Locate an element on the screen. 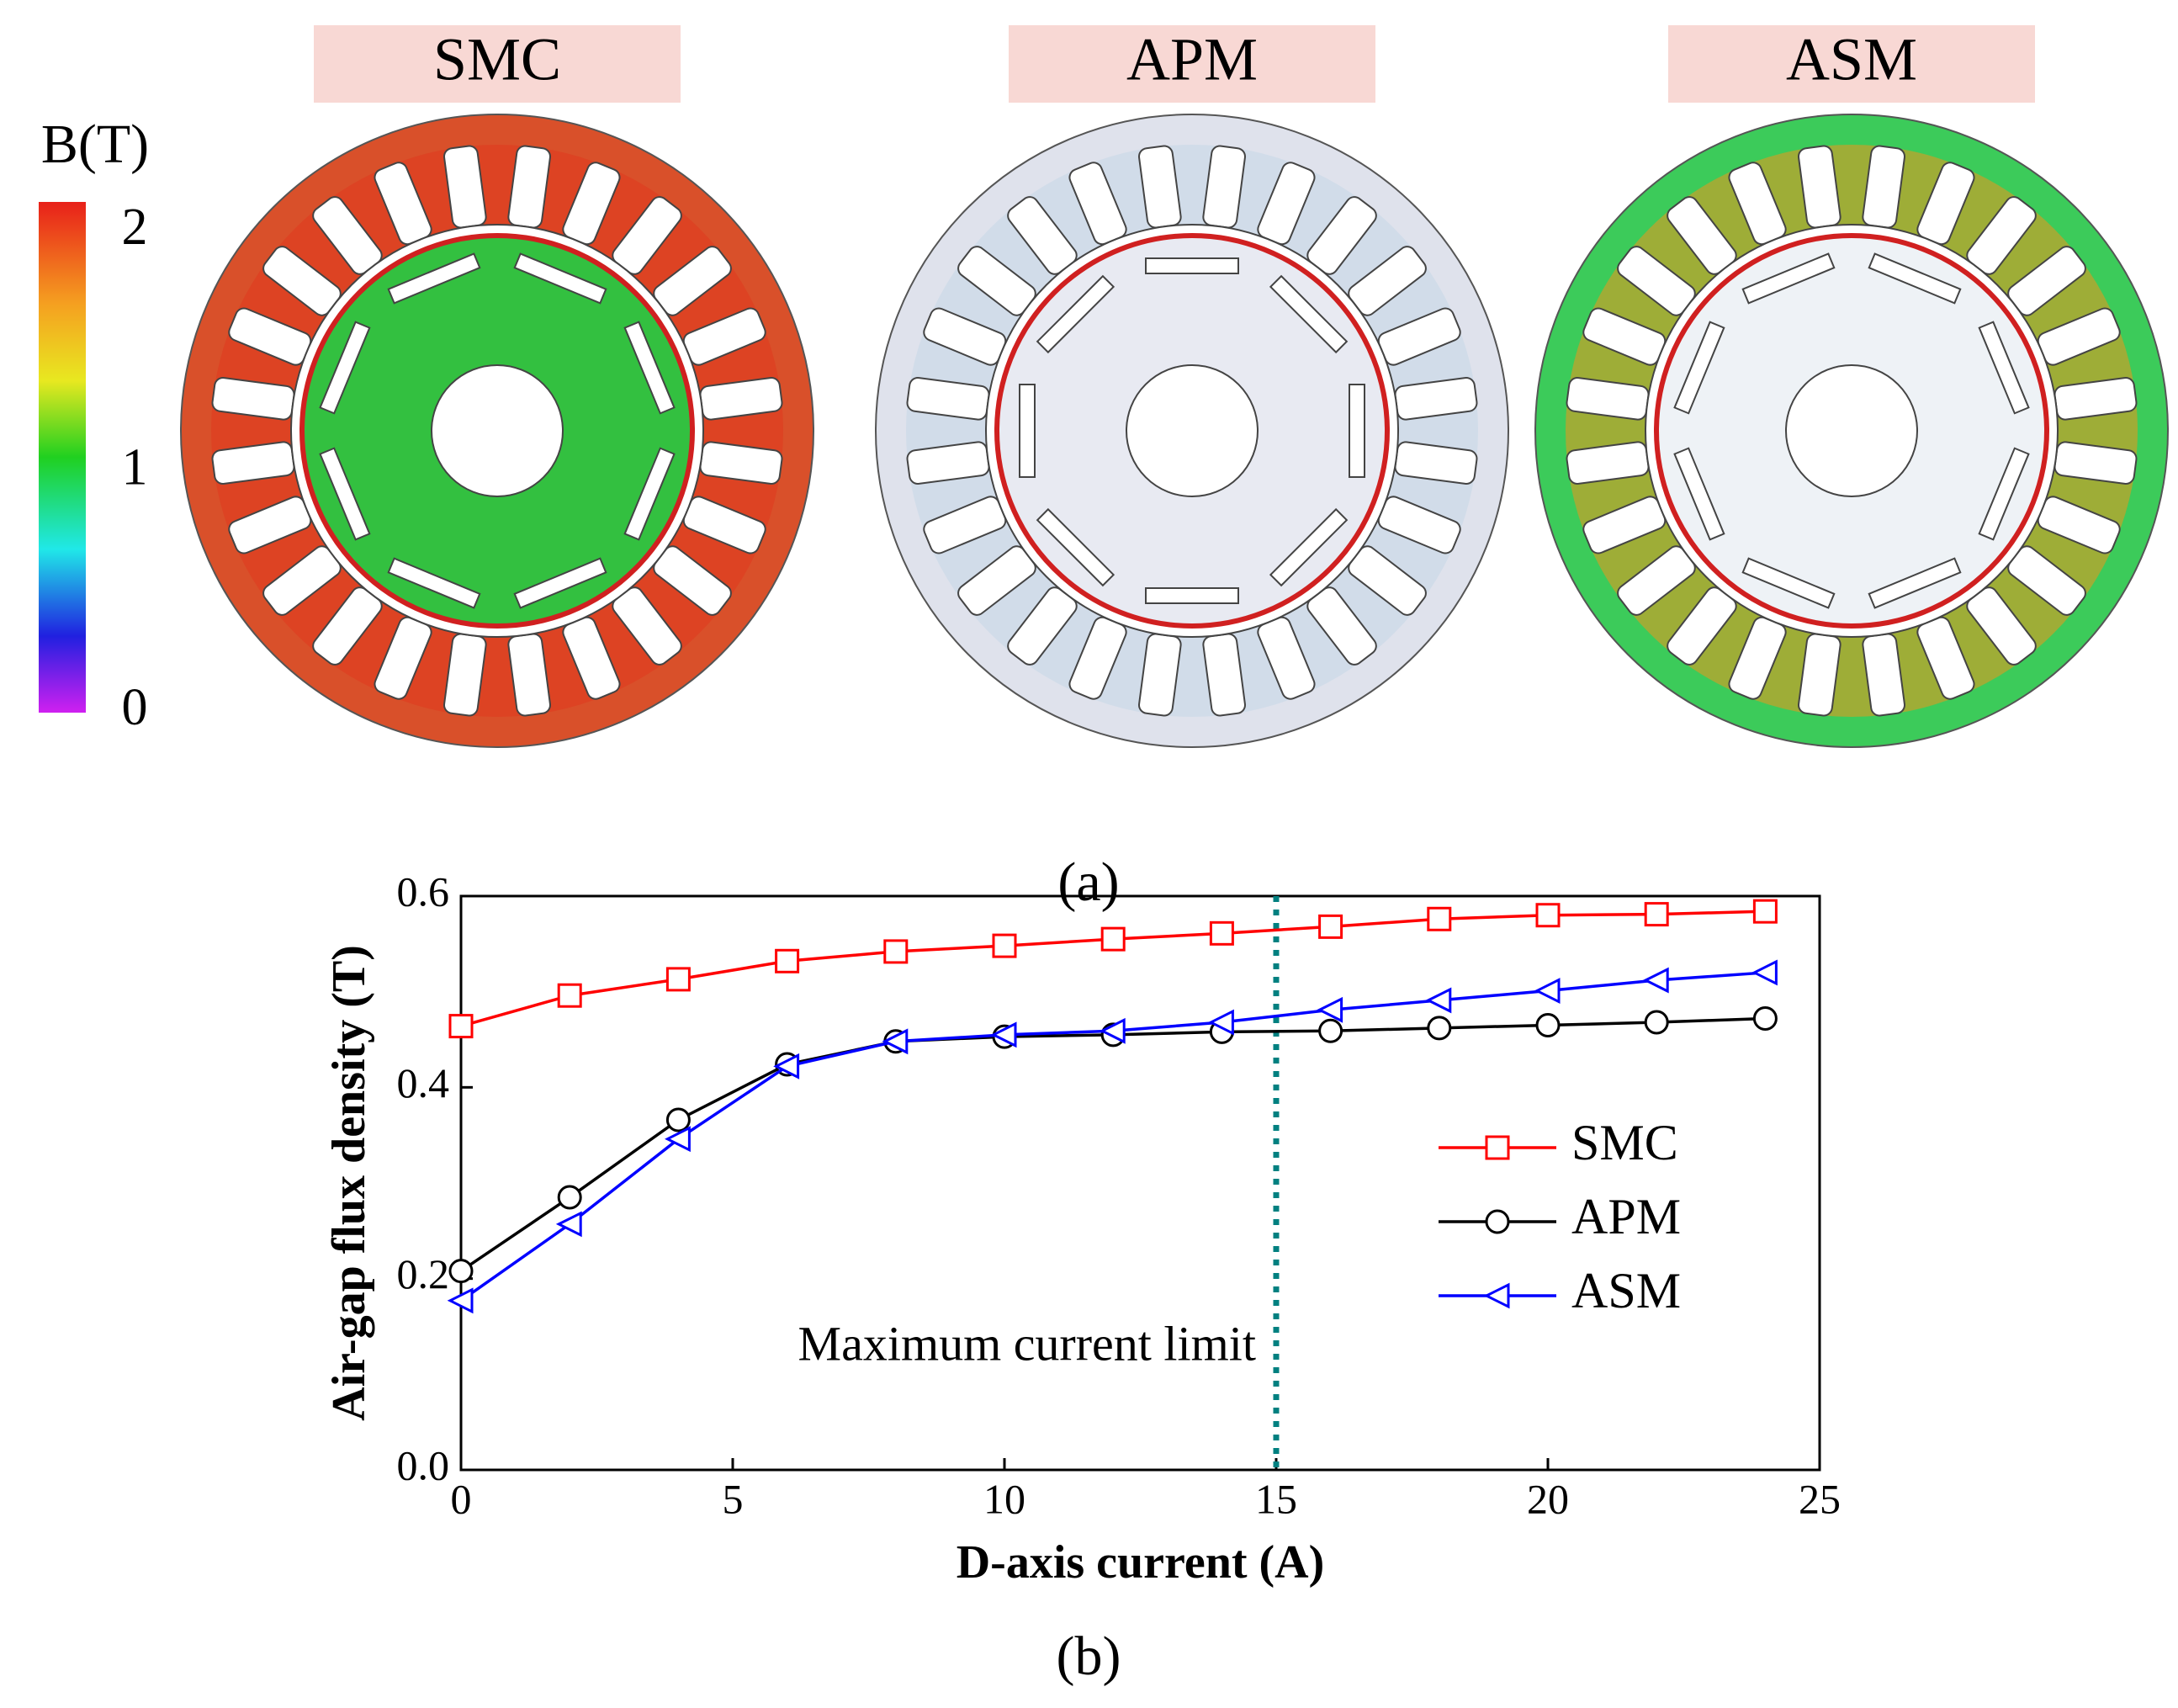 The height and width of the screenshot is (1708, 2178). x-tick-label: 0 is located at coordinates (461, 1499).